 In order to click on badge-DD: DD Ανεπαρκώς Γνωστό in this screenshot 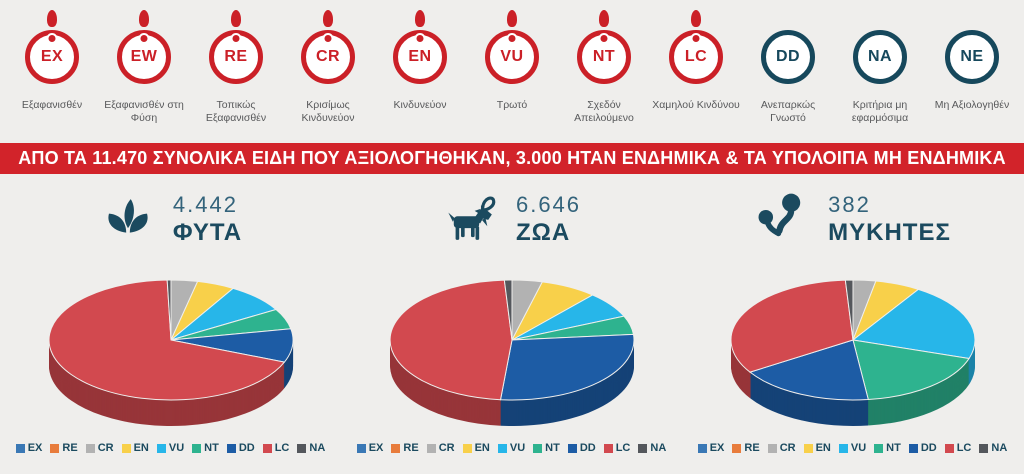, I will do `click(788, 72)`.